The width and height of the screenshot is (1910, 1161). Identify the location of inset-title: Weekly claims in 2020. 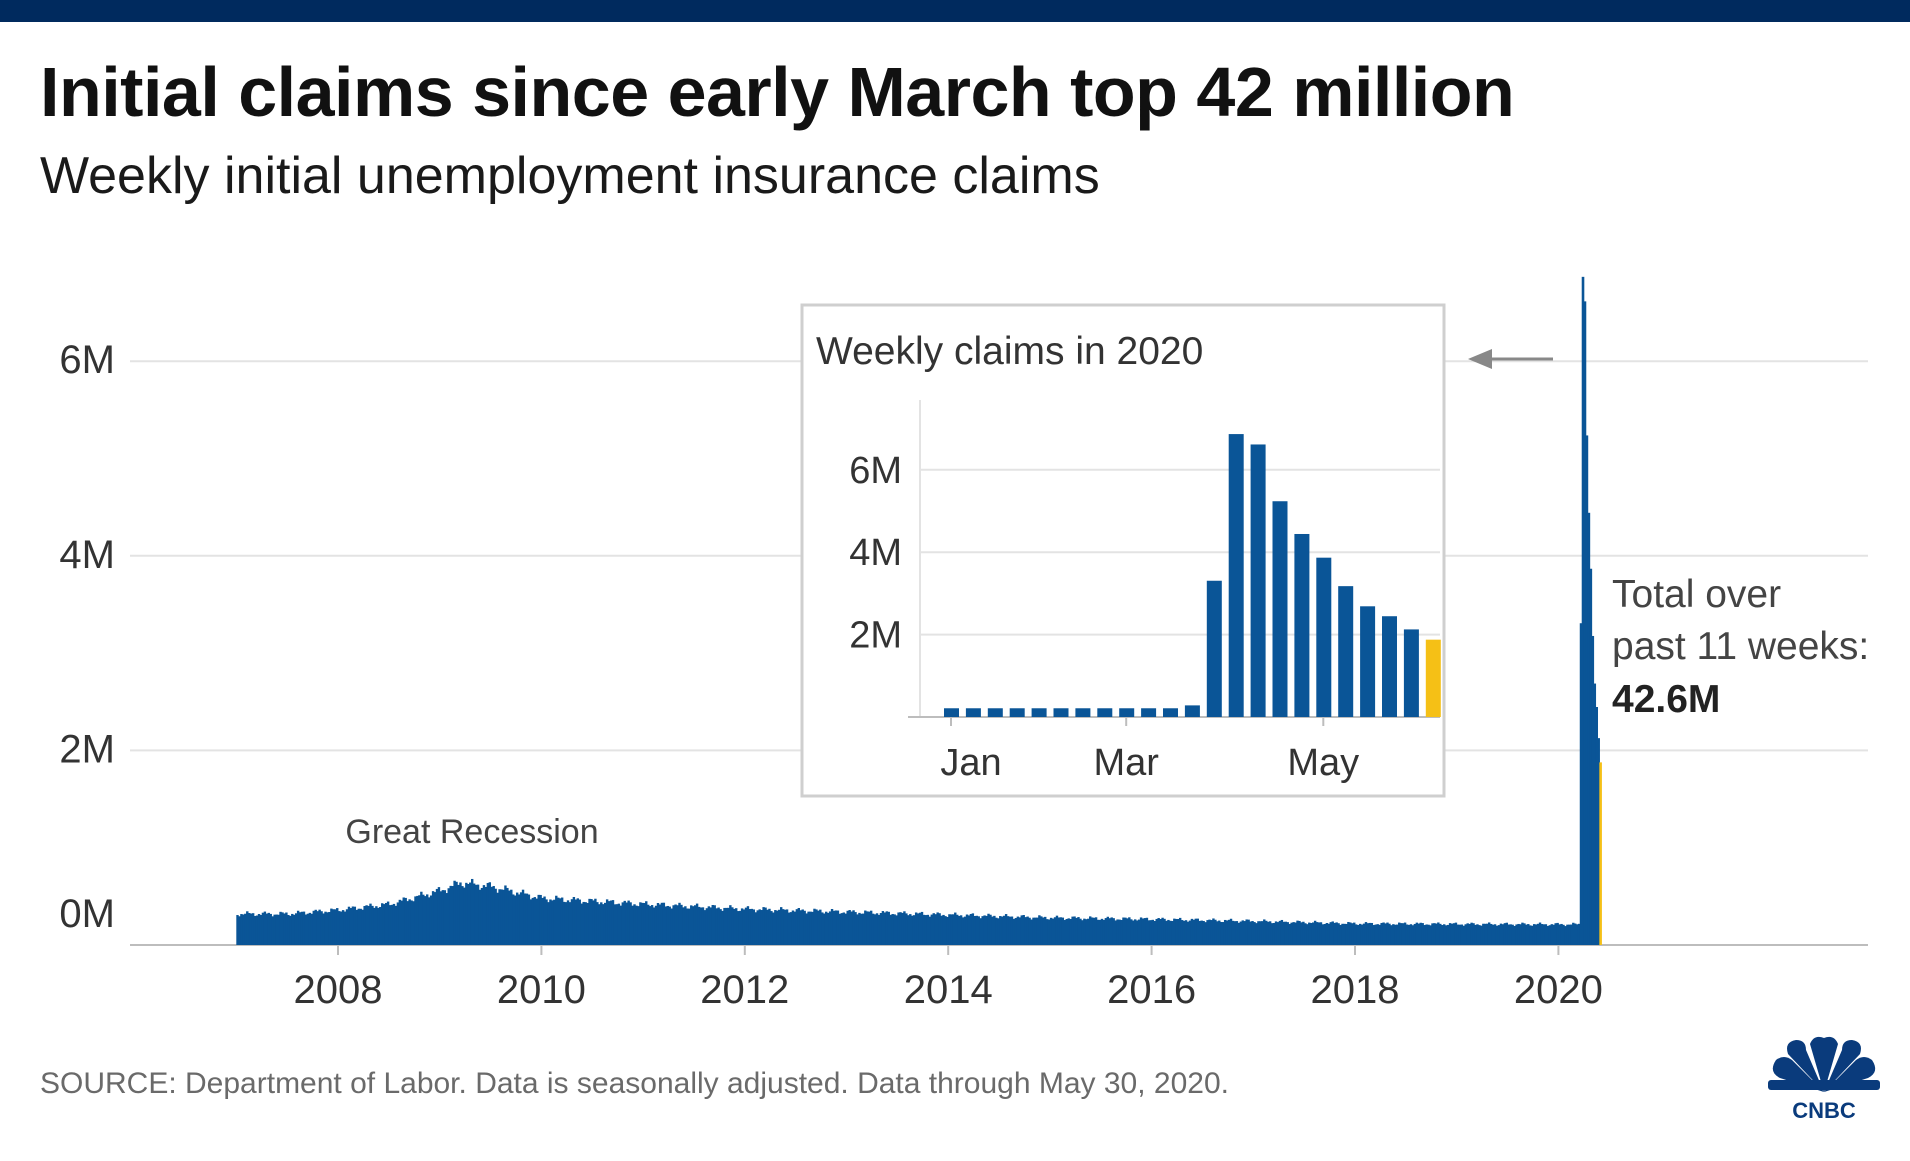
(1009, 351).